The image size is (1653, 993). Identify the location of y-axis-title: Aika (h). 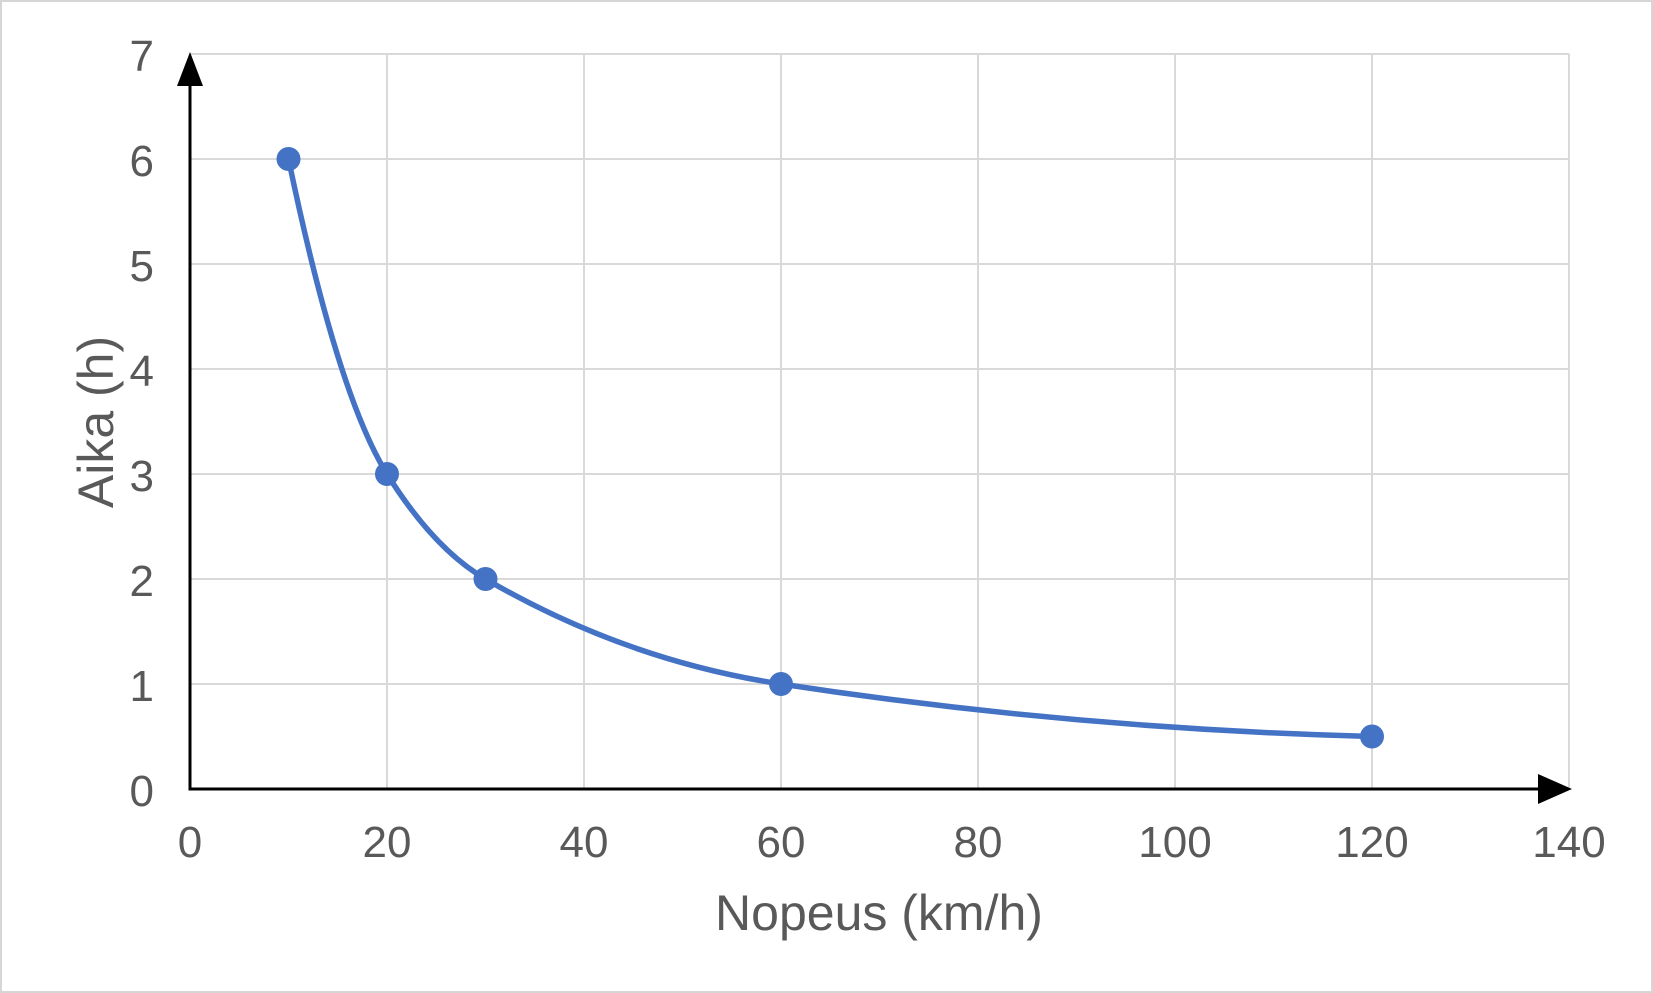
(96, 422).